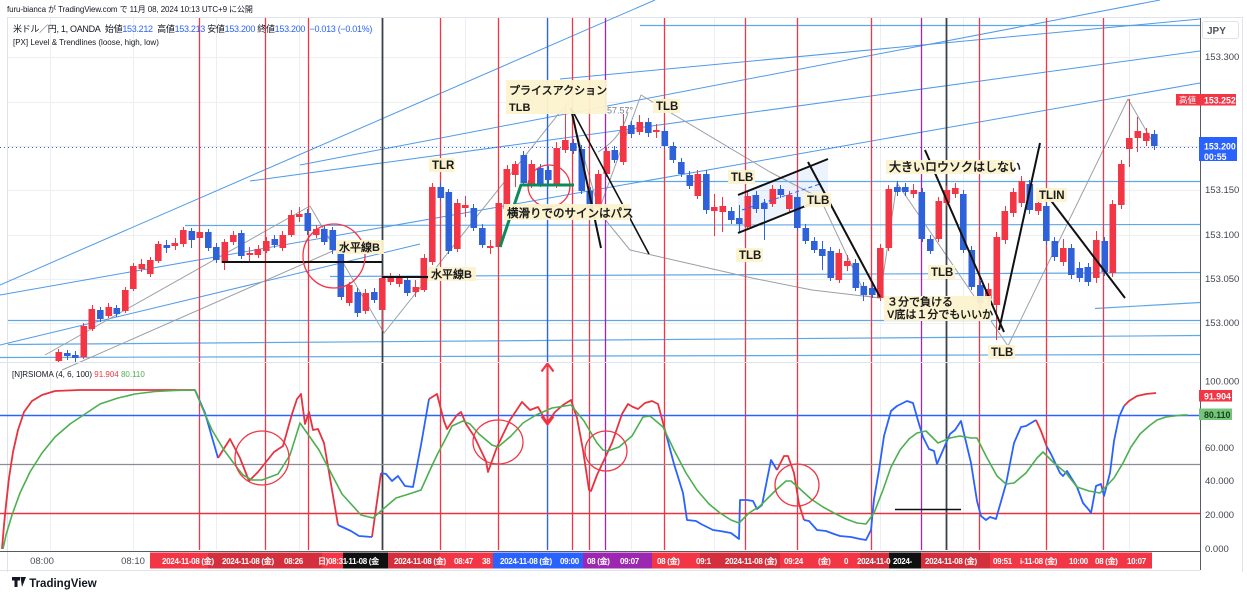  I want to click on svg-text: 09:00, so click(570, 561).